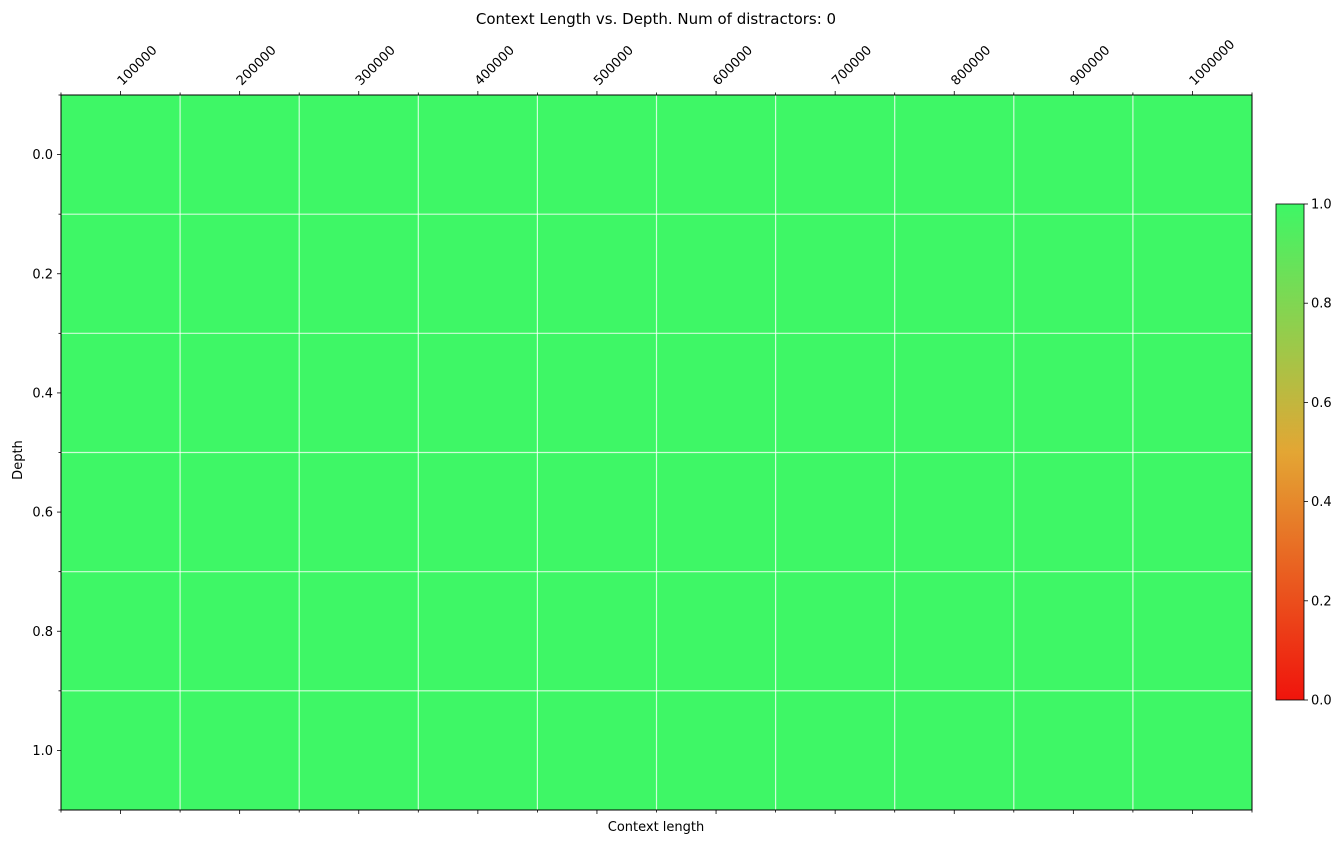 This screenshot has width=1342, height=844. What do you see at coordinates (1290, 452) in the screenshot?
I see `colorbar-gradient` at bounding box center [1290, 452].